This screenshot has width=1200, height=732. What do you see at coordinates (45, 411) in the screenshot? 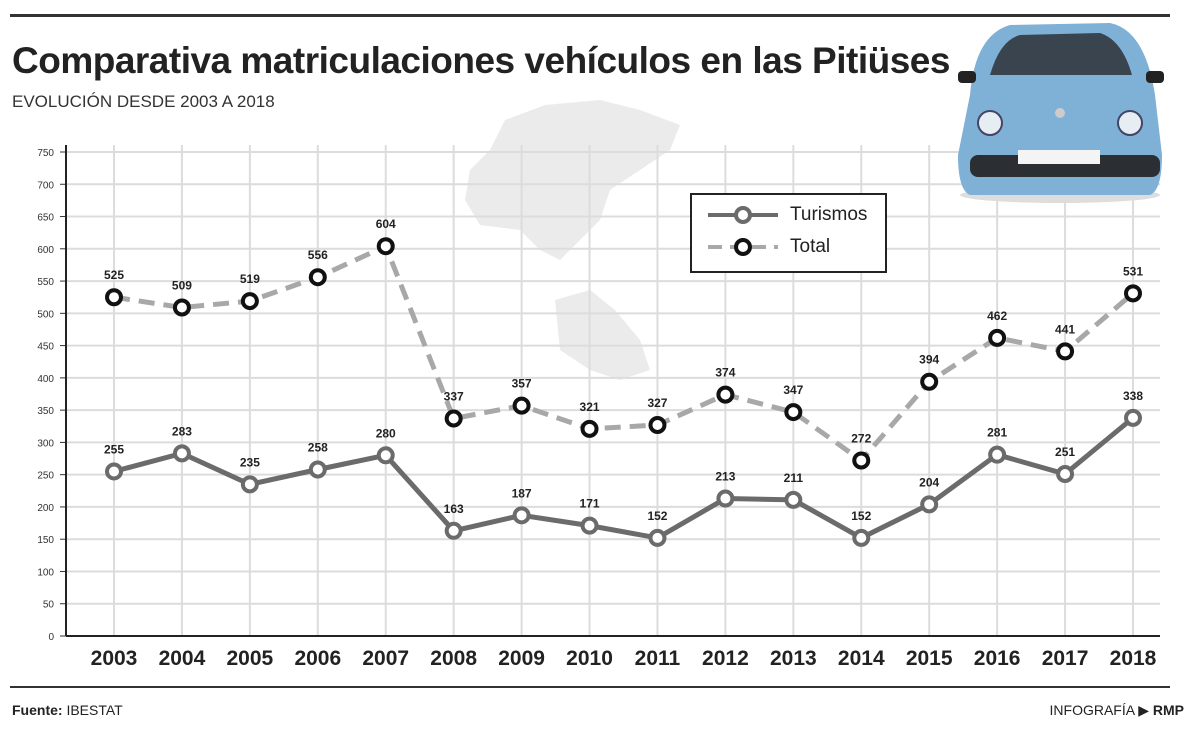
I see `y-tick-label: 350` at bounding box center [45, 411].